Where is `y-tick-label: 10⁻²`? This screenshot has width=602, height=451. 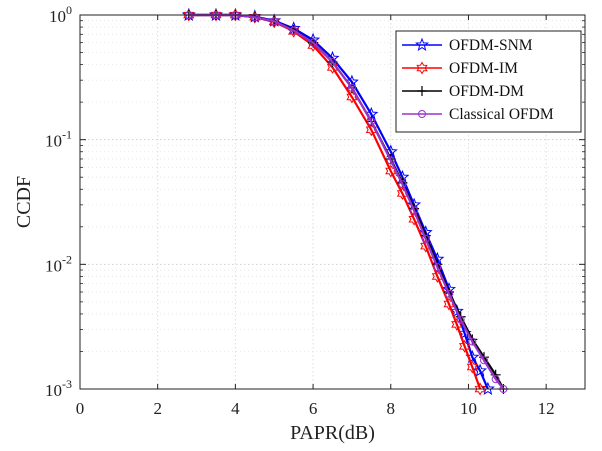
y-tick-label: 10⁻² is located at coordinates (58, 263).